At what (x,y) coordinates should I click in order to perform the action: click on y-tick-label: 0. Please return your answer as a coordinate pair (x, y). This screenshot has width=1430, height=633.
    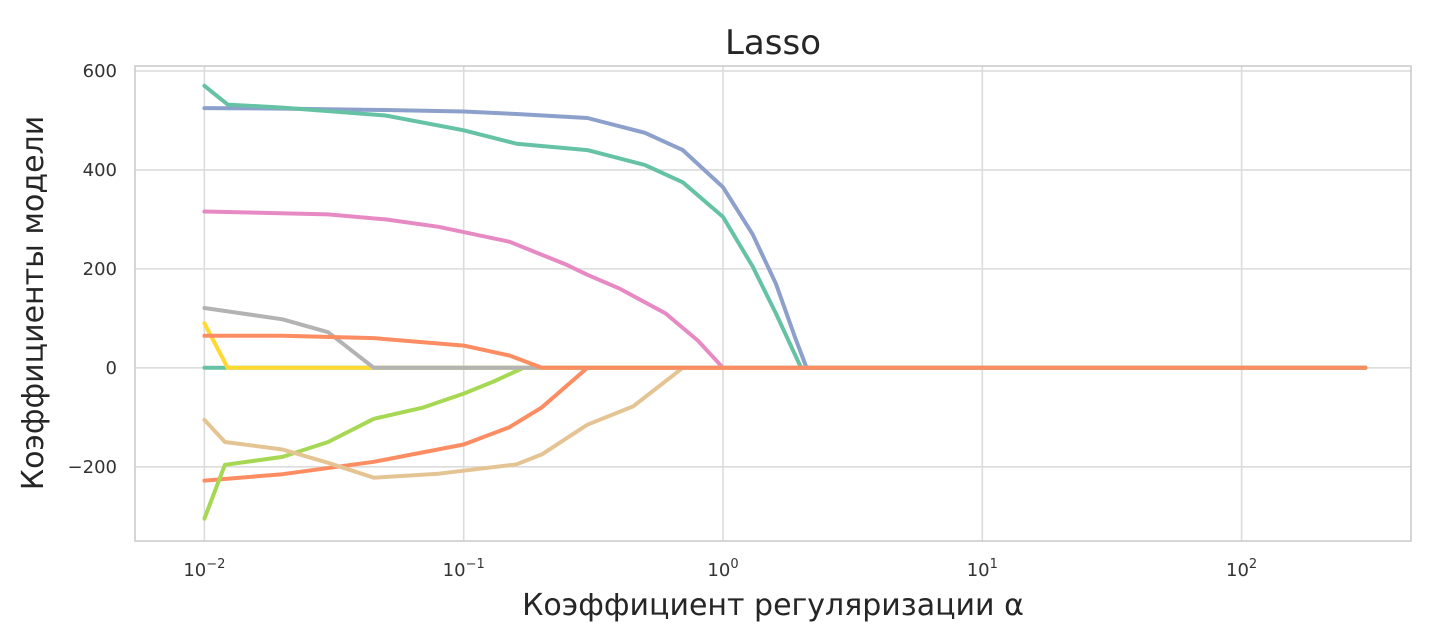
    Looking at the image, I should click on (111, 368).